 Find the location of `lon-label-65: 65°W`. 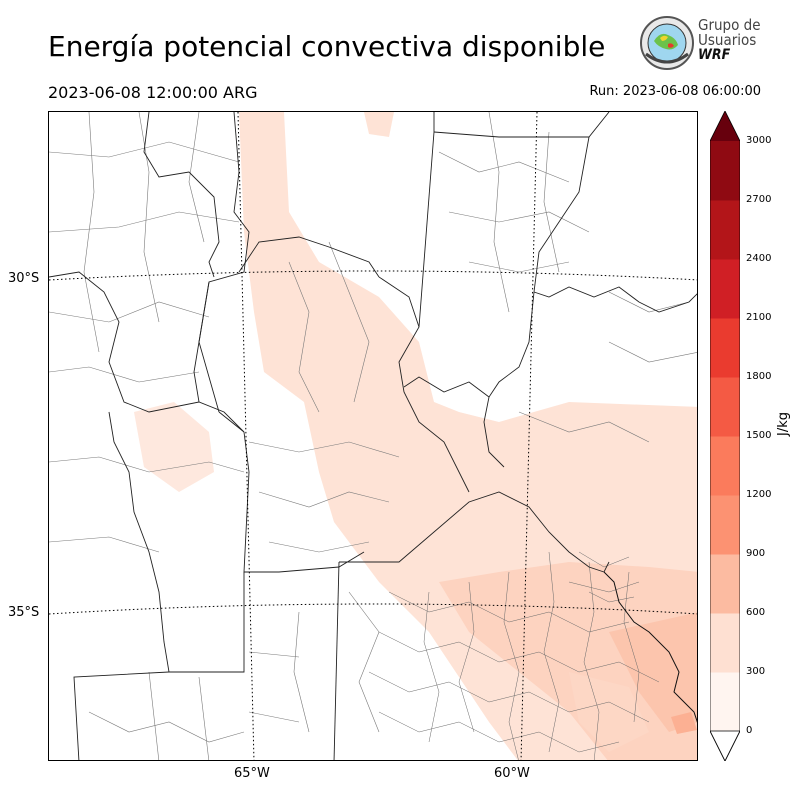

lon-label-65: 65°W is located at coordinates (252, 773).